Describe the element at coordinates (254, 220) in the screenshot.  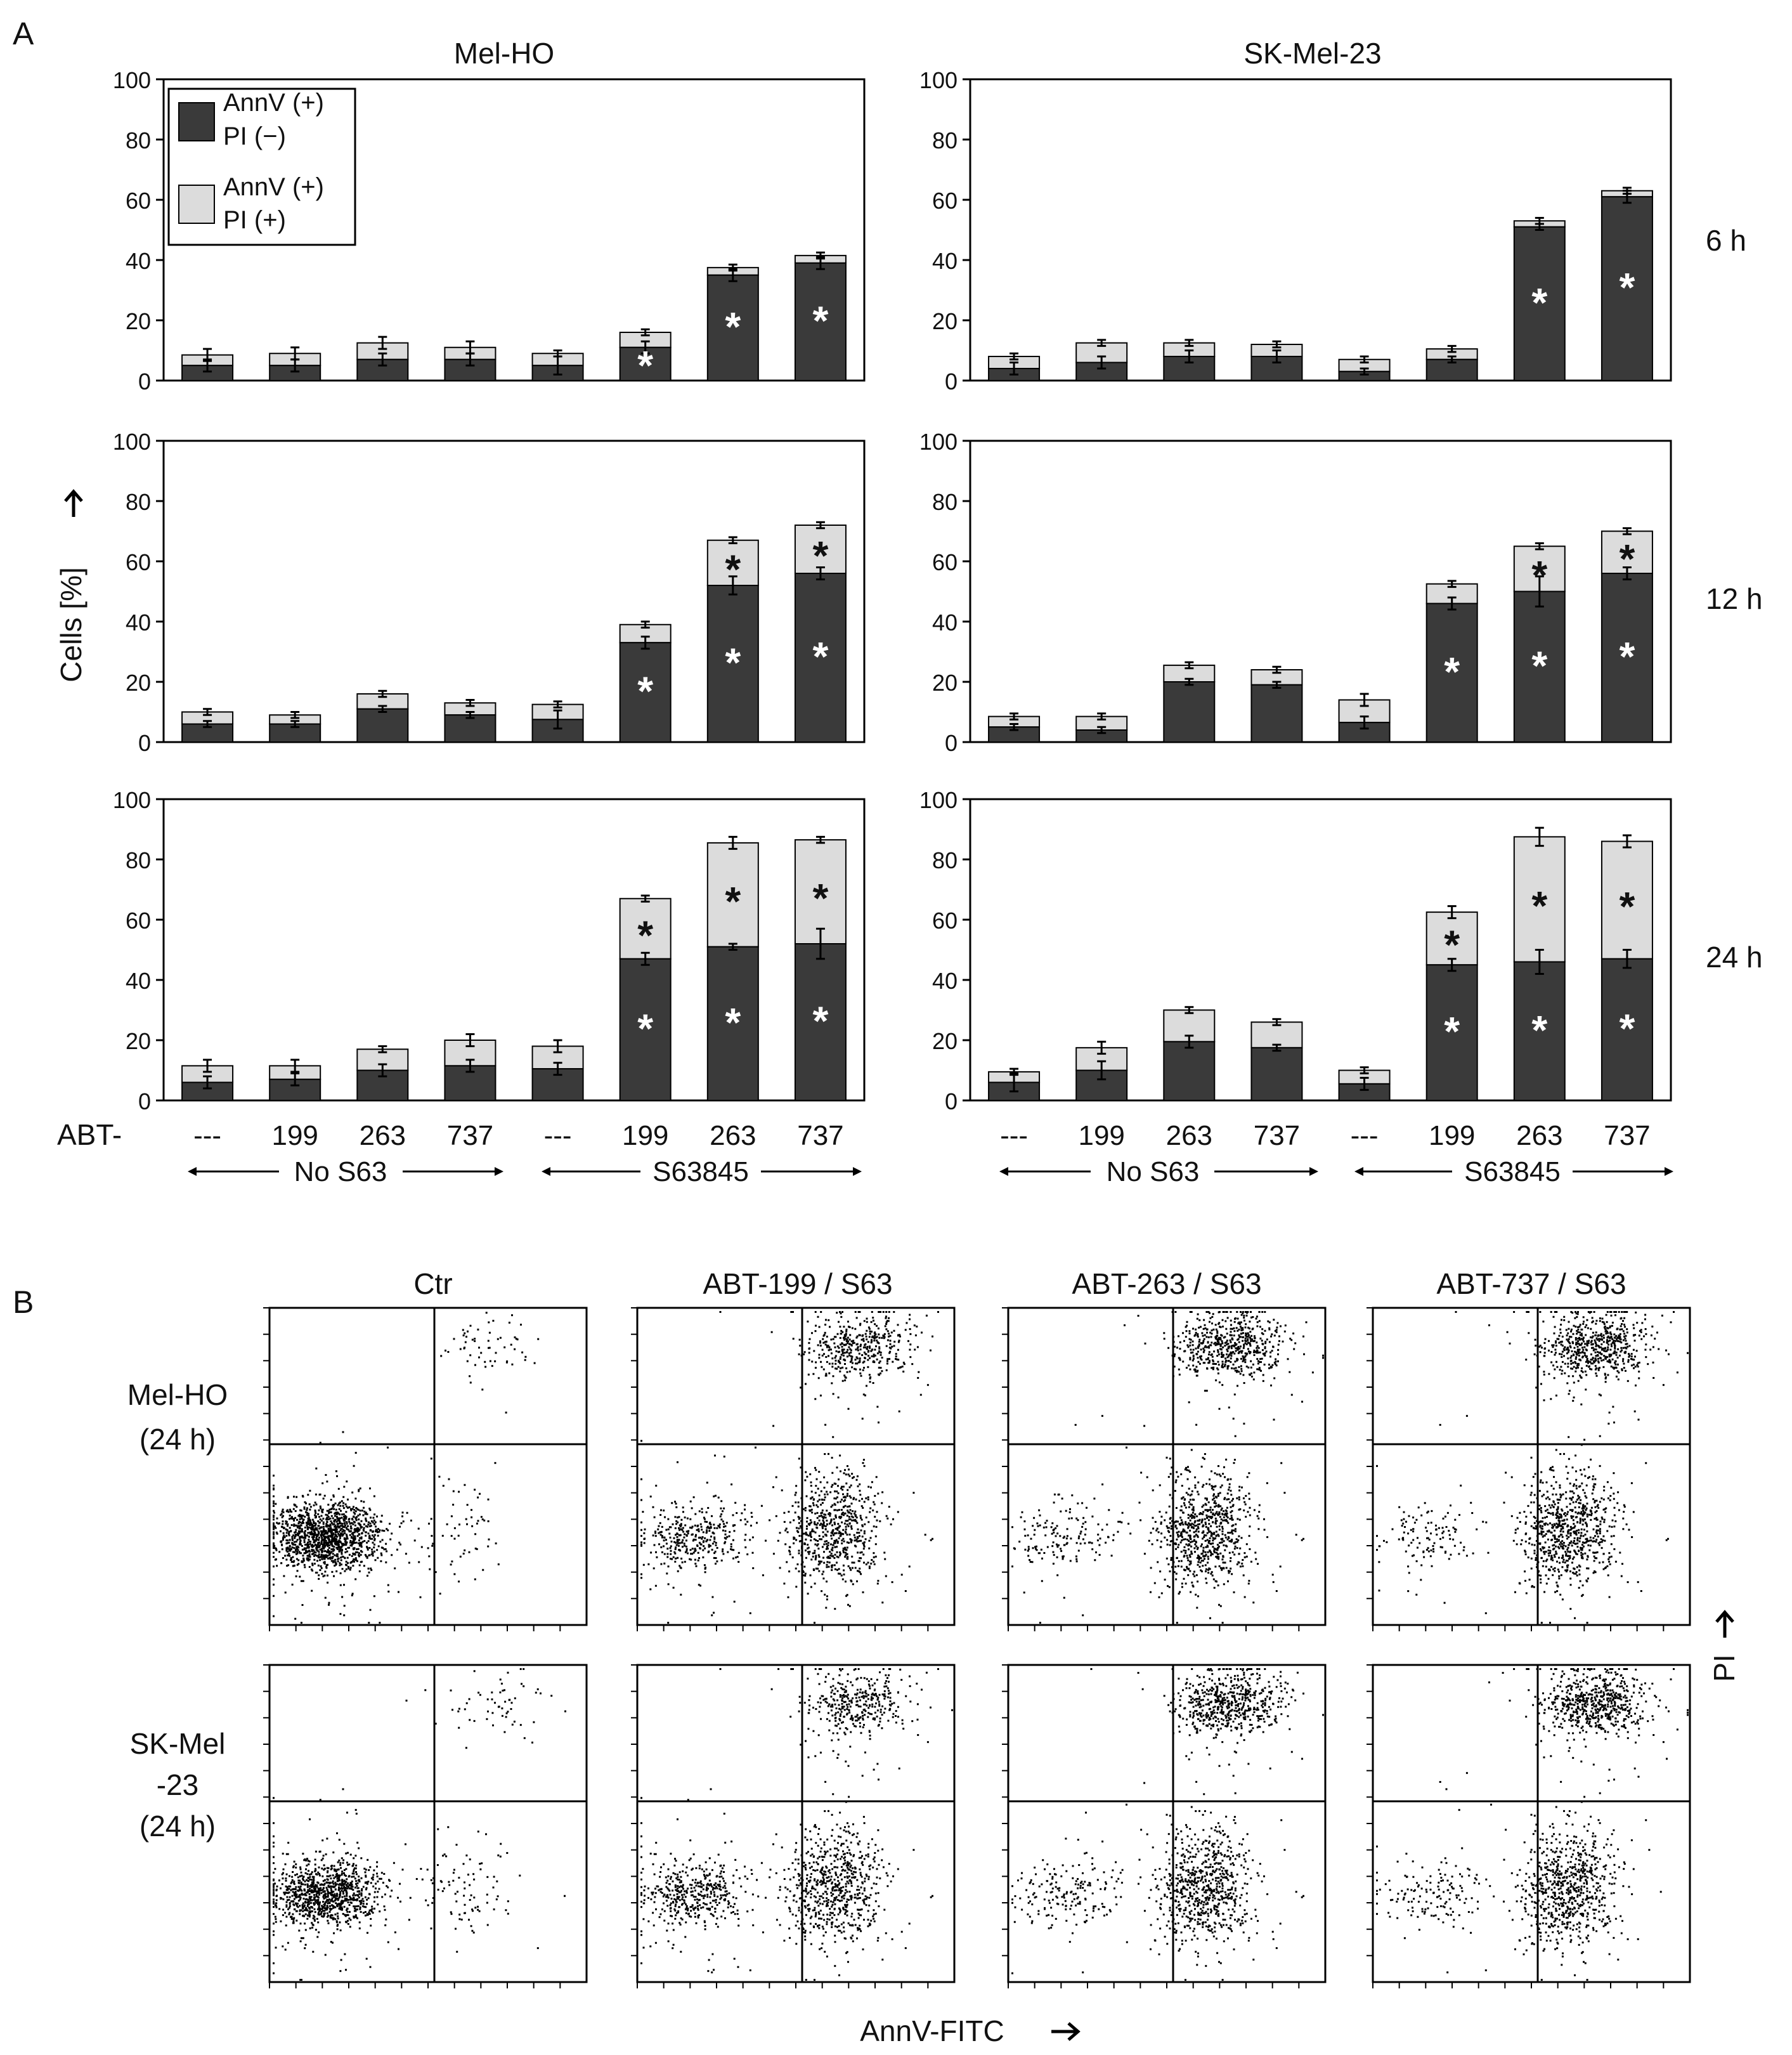
I see `legend-label-light-2: PI (+)` at that location.